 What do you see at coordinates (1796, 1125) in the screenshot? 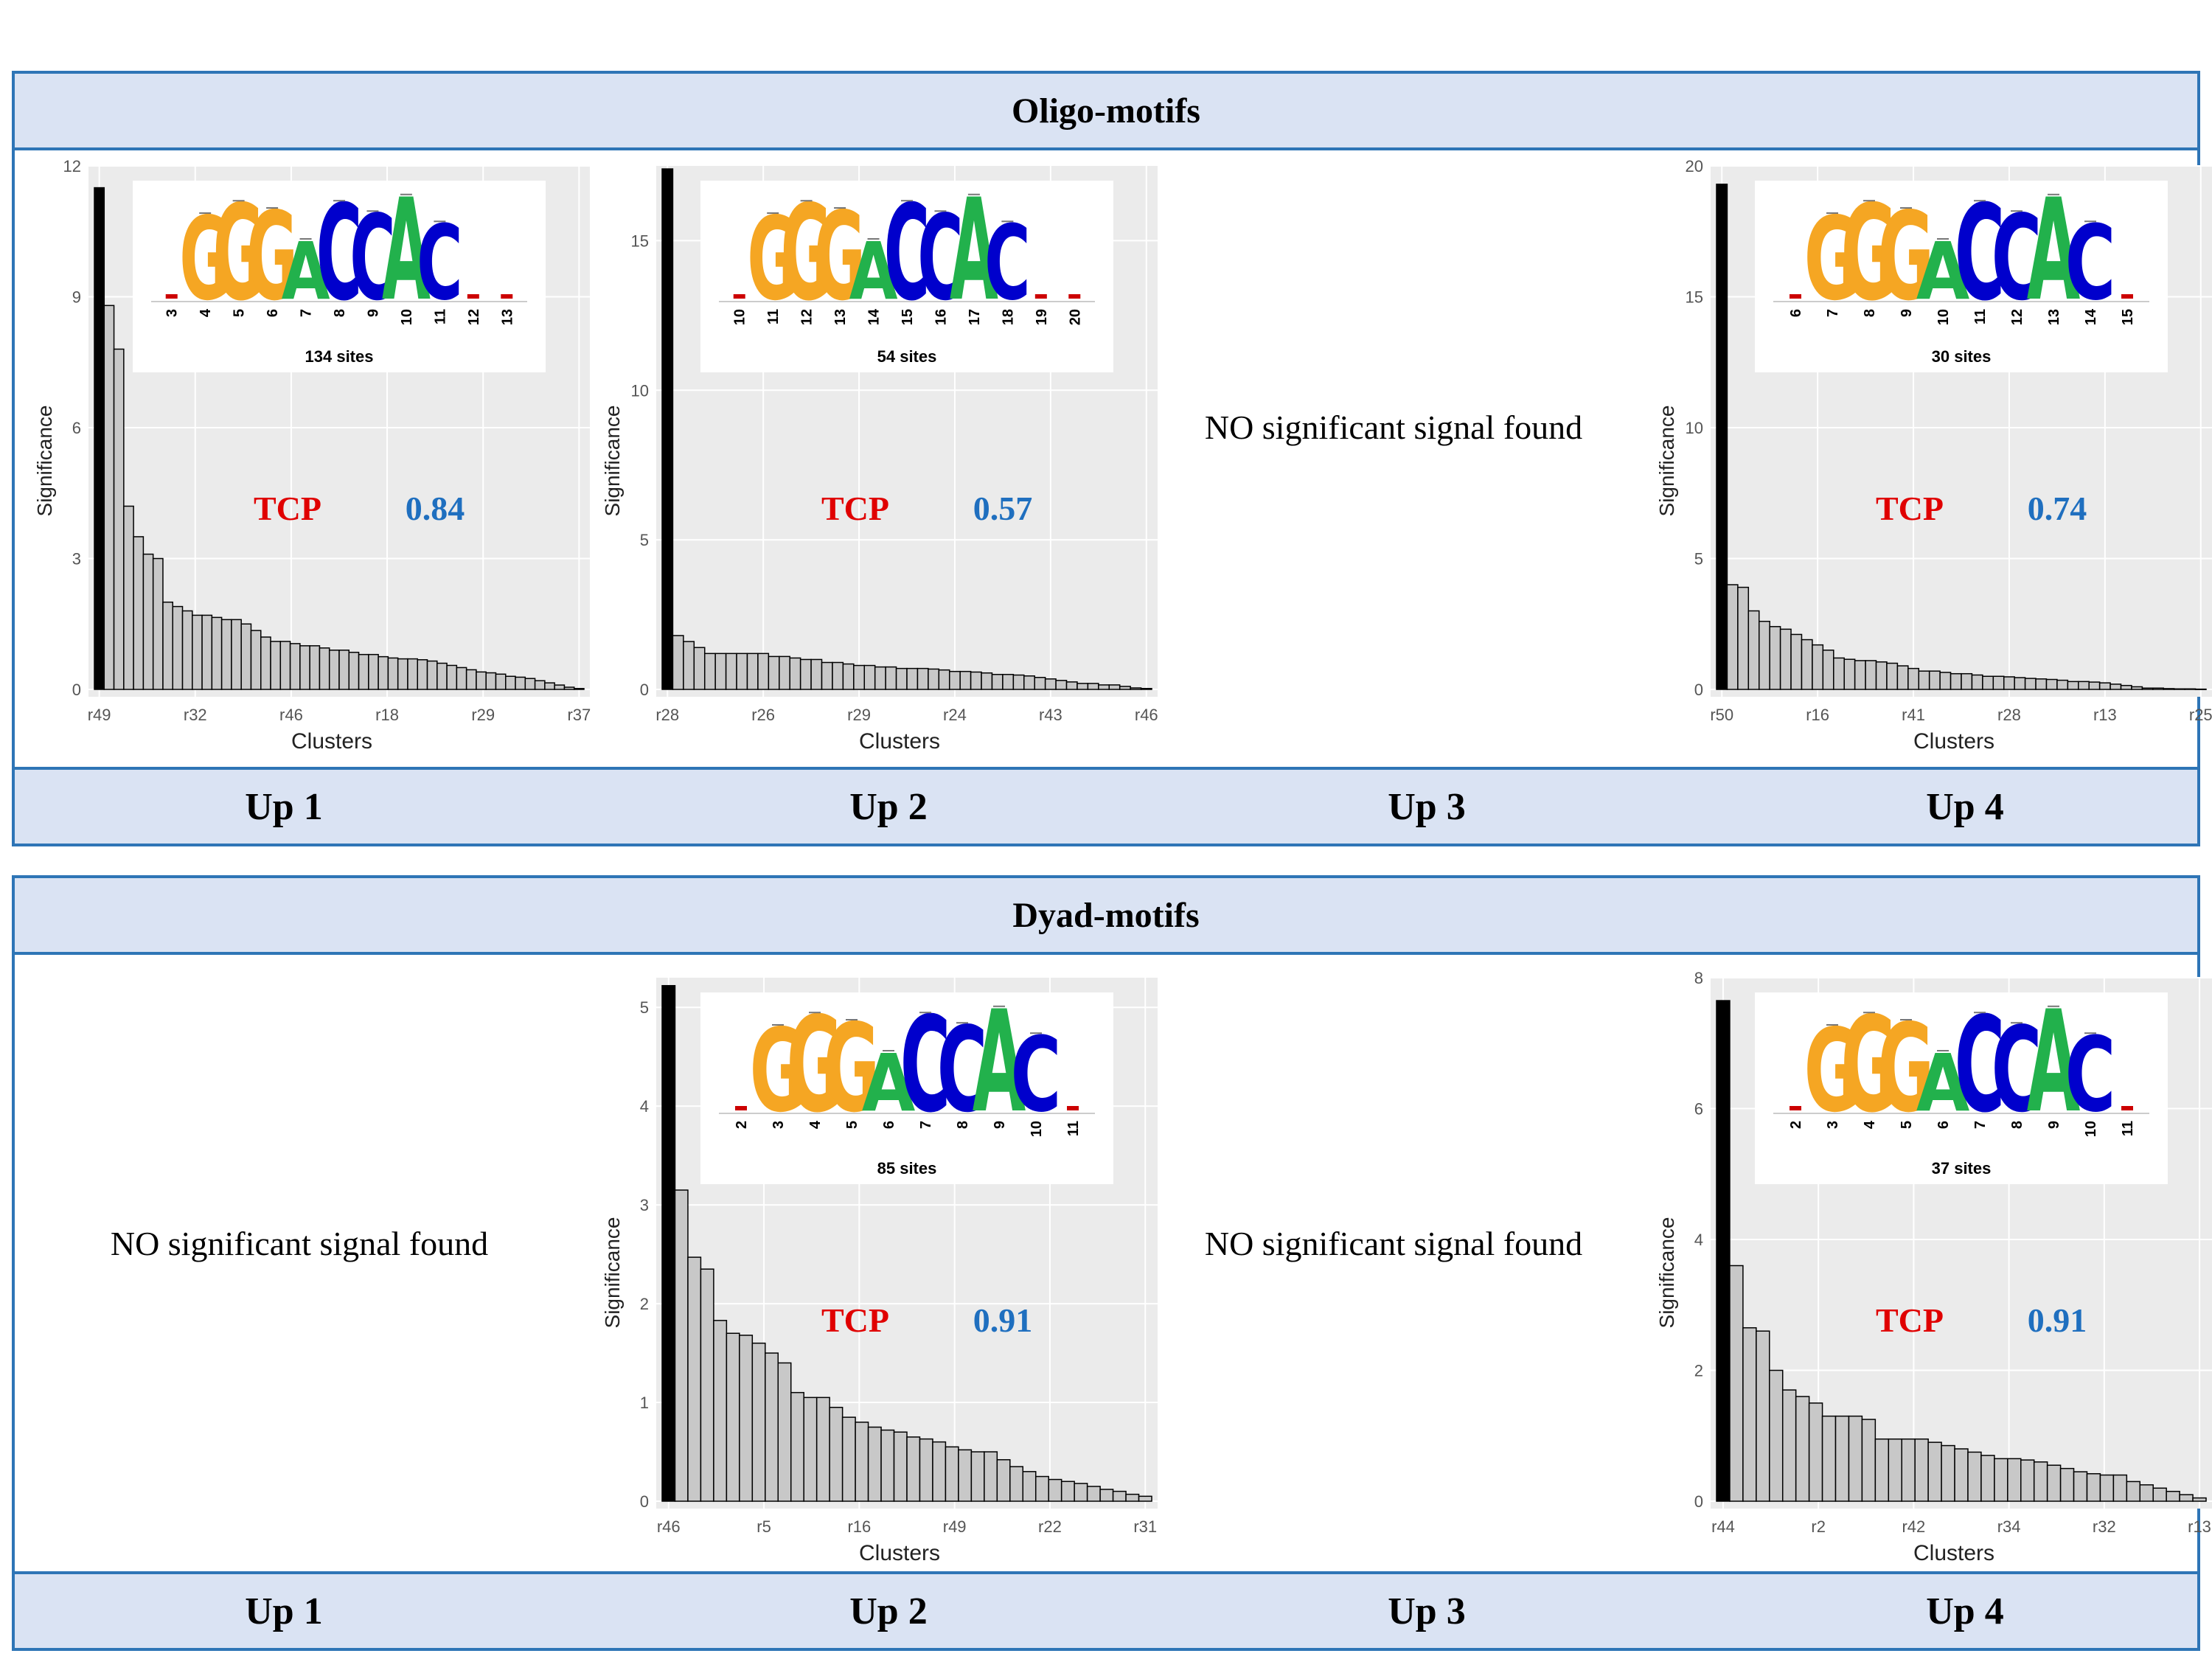
I see `logo-position-label: 2` at bounding box center [1796, 1125].